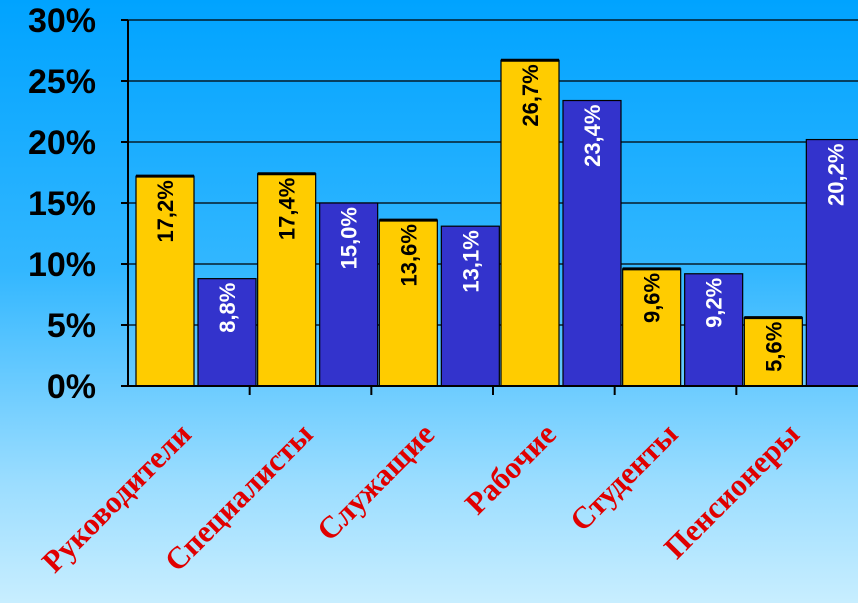 The image size is (858, 603). What do you see at coordinates (470, 261) in the screenshot?
I see `data-label: 13,1%` at bounding box center [470, 261].